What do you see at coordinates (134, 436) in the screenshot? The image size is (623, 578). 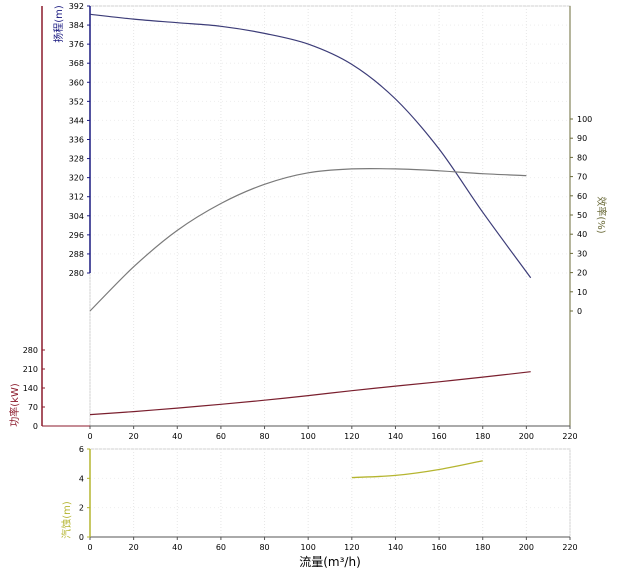 I see `top-x-tick-label: 20` at bounding box center [134, 436].